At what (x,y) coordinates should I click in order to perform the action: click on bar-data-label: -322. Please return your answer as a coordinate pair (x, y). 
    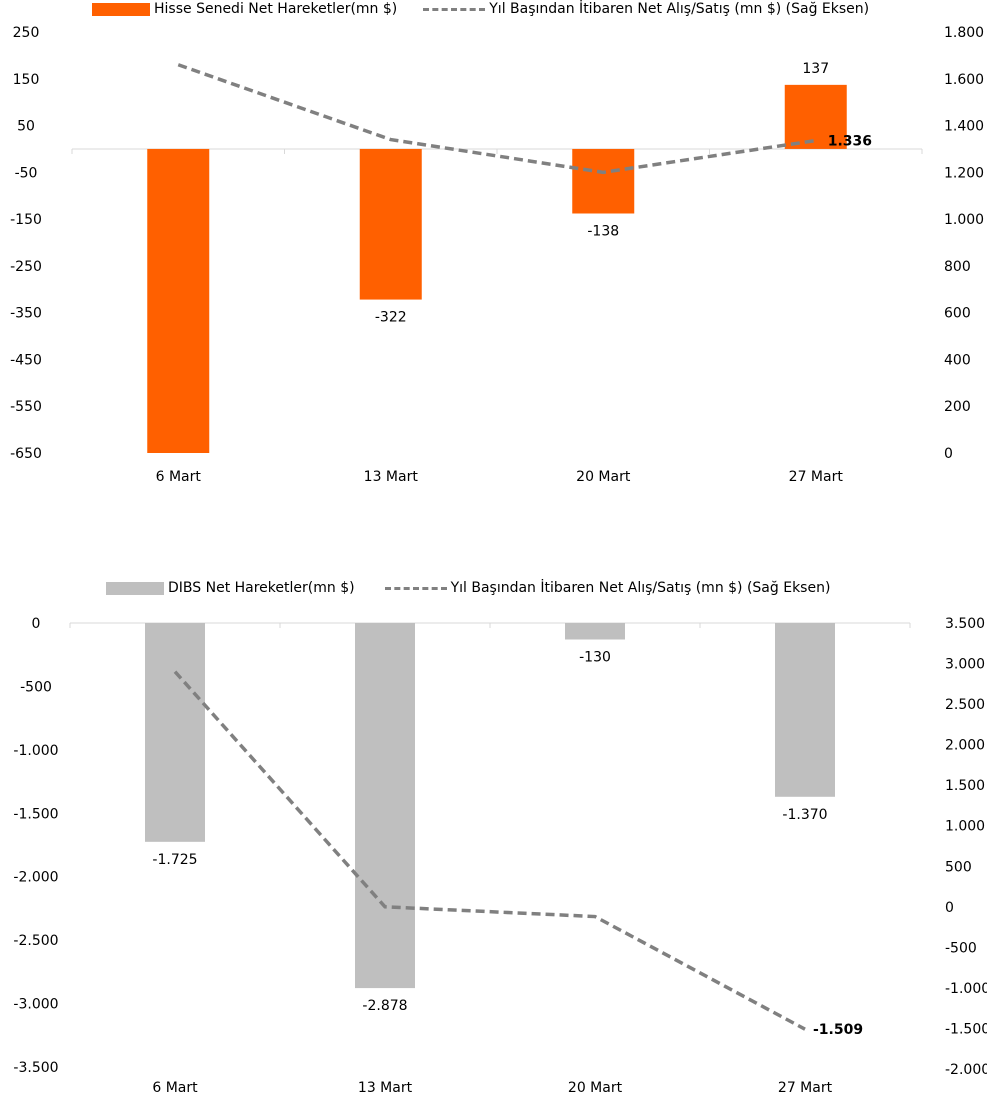
    Looking at the image, I should click on (391, 318).